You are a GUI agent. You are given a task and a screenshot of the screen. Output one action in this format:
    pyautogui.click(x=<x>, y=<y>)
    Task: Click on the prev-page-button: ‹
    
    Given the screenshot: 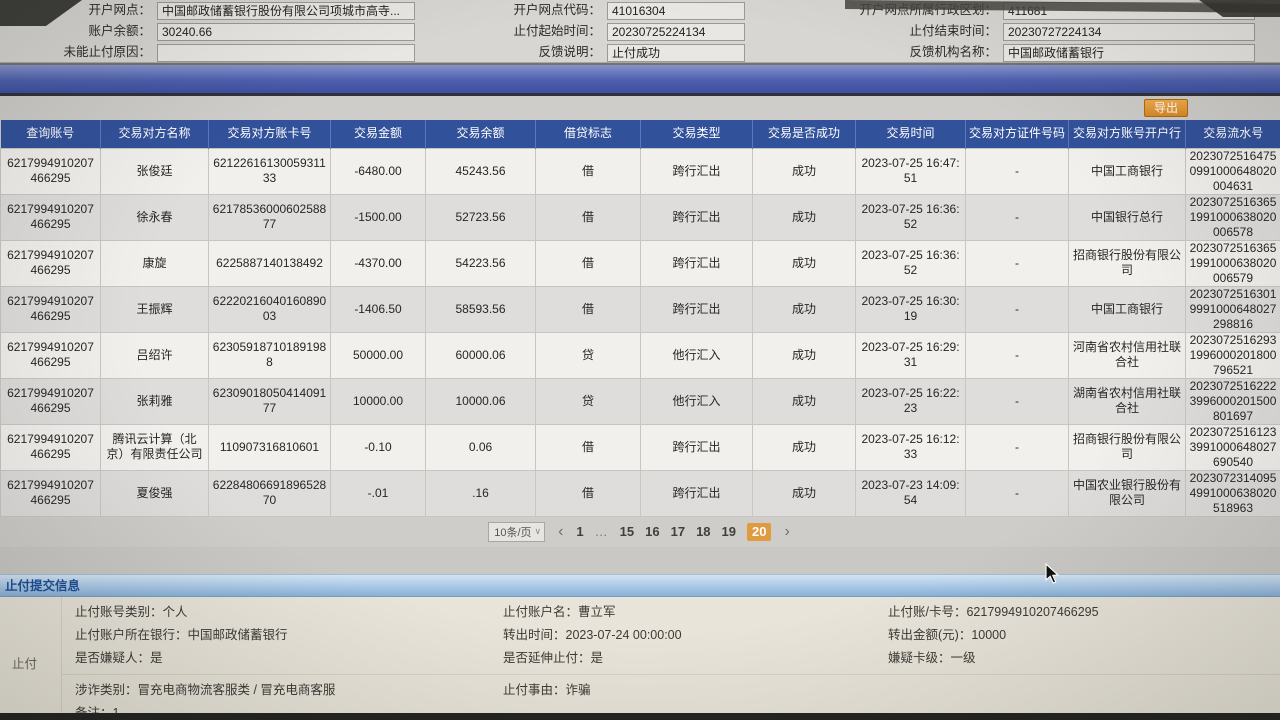 What is the action you would take?
    pyautogui.click(x=561, y=531)
    